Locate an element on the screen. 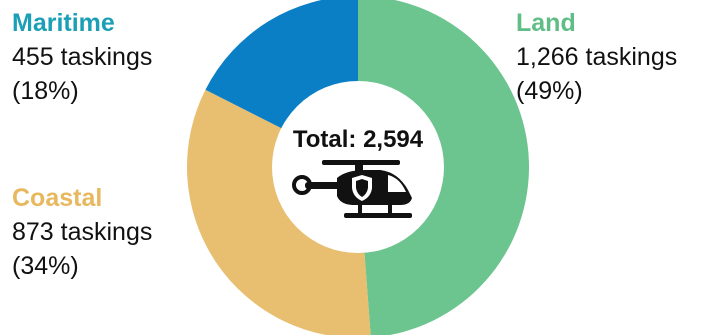  land-pct: (49%) is located at coordinates (549, 91).